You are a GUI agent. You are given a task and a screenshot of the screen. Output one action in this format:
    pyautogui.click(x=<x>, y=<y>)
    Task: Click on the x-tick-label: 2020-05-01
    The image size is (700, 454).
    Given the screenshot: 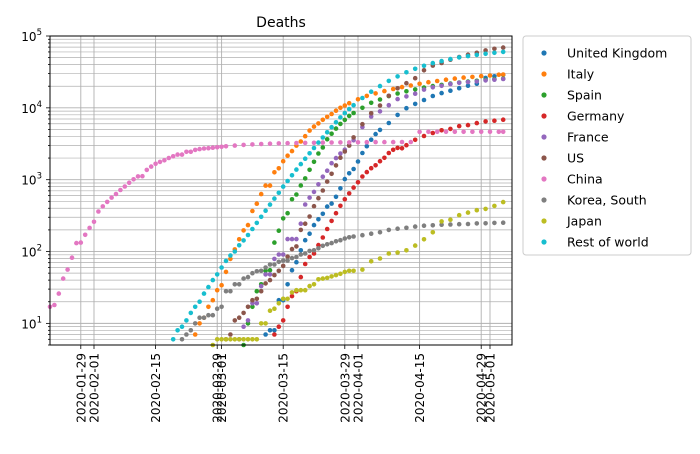 What is the action you would take?
    pyautogui.click(x=491, y=388)
    